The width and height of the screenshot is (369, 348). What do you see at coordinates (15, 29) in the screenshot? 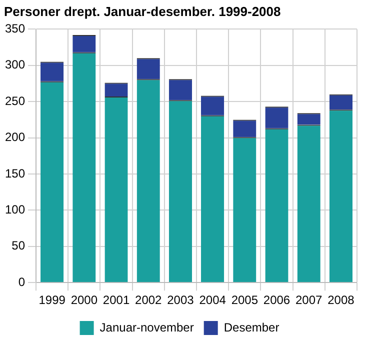
I see `y-tick-label: 350` at bounding box center [15, 29].